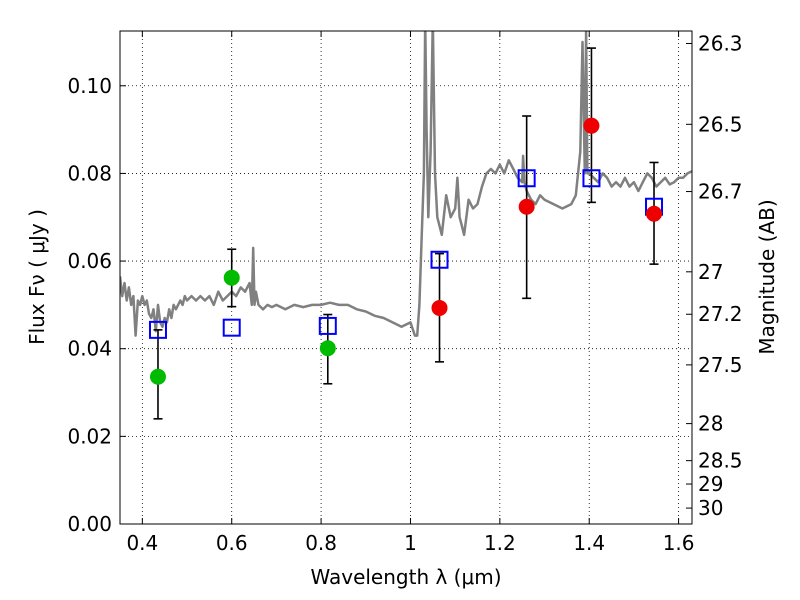 The image size is (800, 600). What do you see at coordinates (589, 543) in the screenshot?
I see `x-tick-label: 1.4` at bounding box center [589, 543].